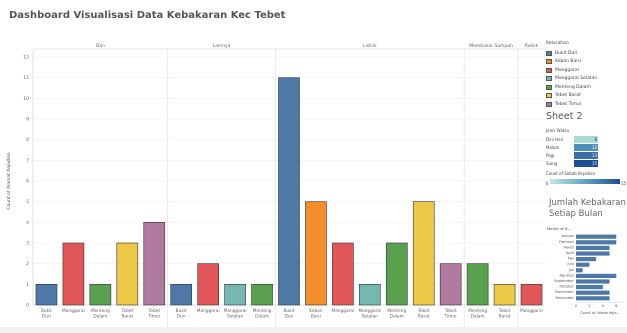 Image resolution: width=627 pixels, height=333 pixels. What do you see at coordinates (587, 208) in the screenshot?
I see `monthly-chart-title: Jumlah Kebakaran Setiap Bulan` at bounding box center [587, 208].